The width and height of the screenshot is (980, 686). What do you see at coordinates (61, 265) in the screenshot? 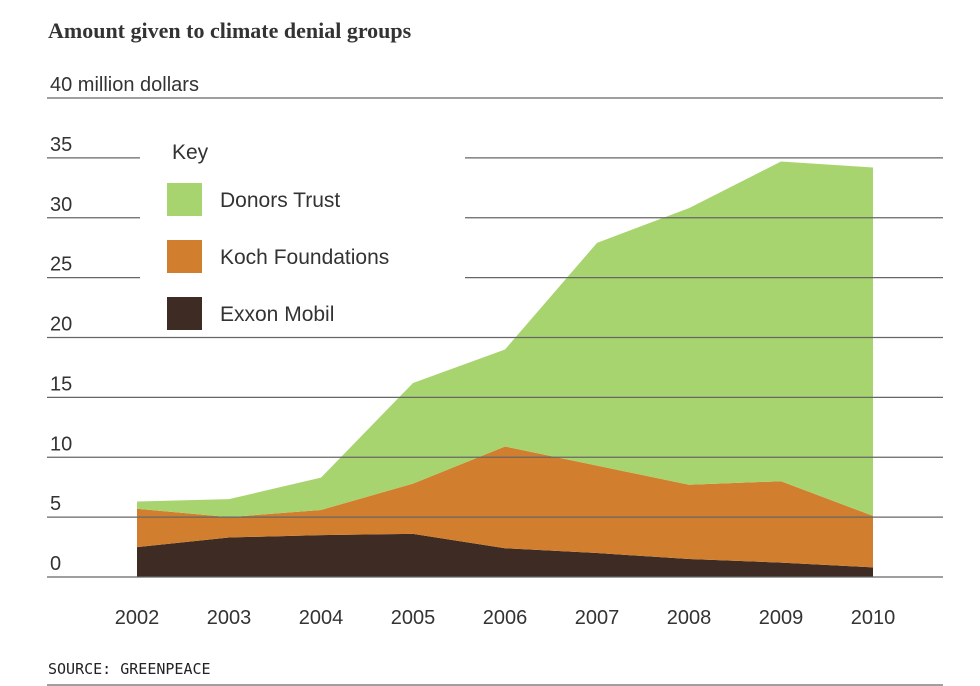
I see `y-tick-label: 25` at bounding box center [61, 265].